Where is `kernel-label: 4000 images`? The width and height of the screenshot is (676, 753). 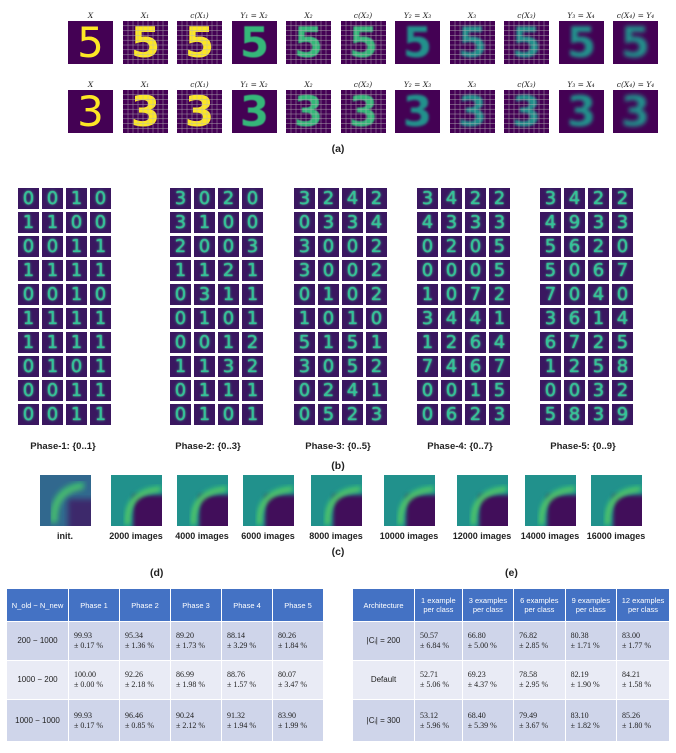
kernel-label: 4000 images is located at coordinates (202, 536).